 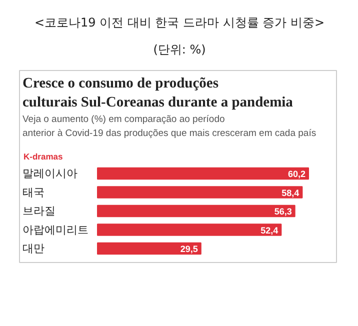 What do you see at coordinates (283, 211) in the screenshot?
I see `data-label: 56,3` at bounding box center [283, 211].